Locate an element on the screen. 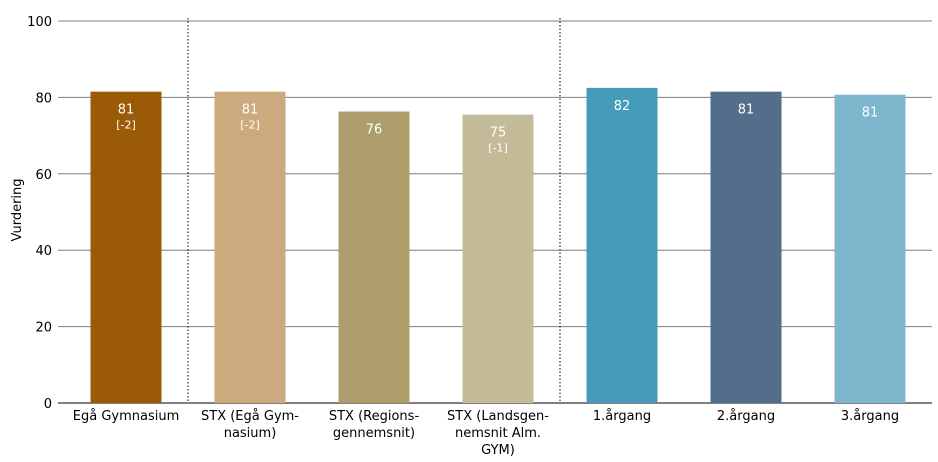  bar-value-label: 76 is located at coordinates (374, 130).